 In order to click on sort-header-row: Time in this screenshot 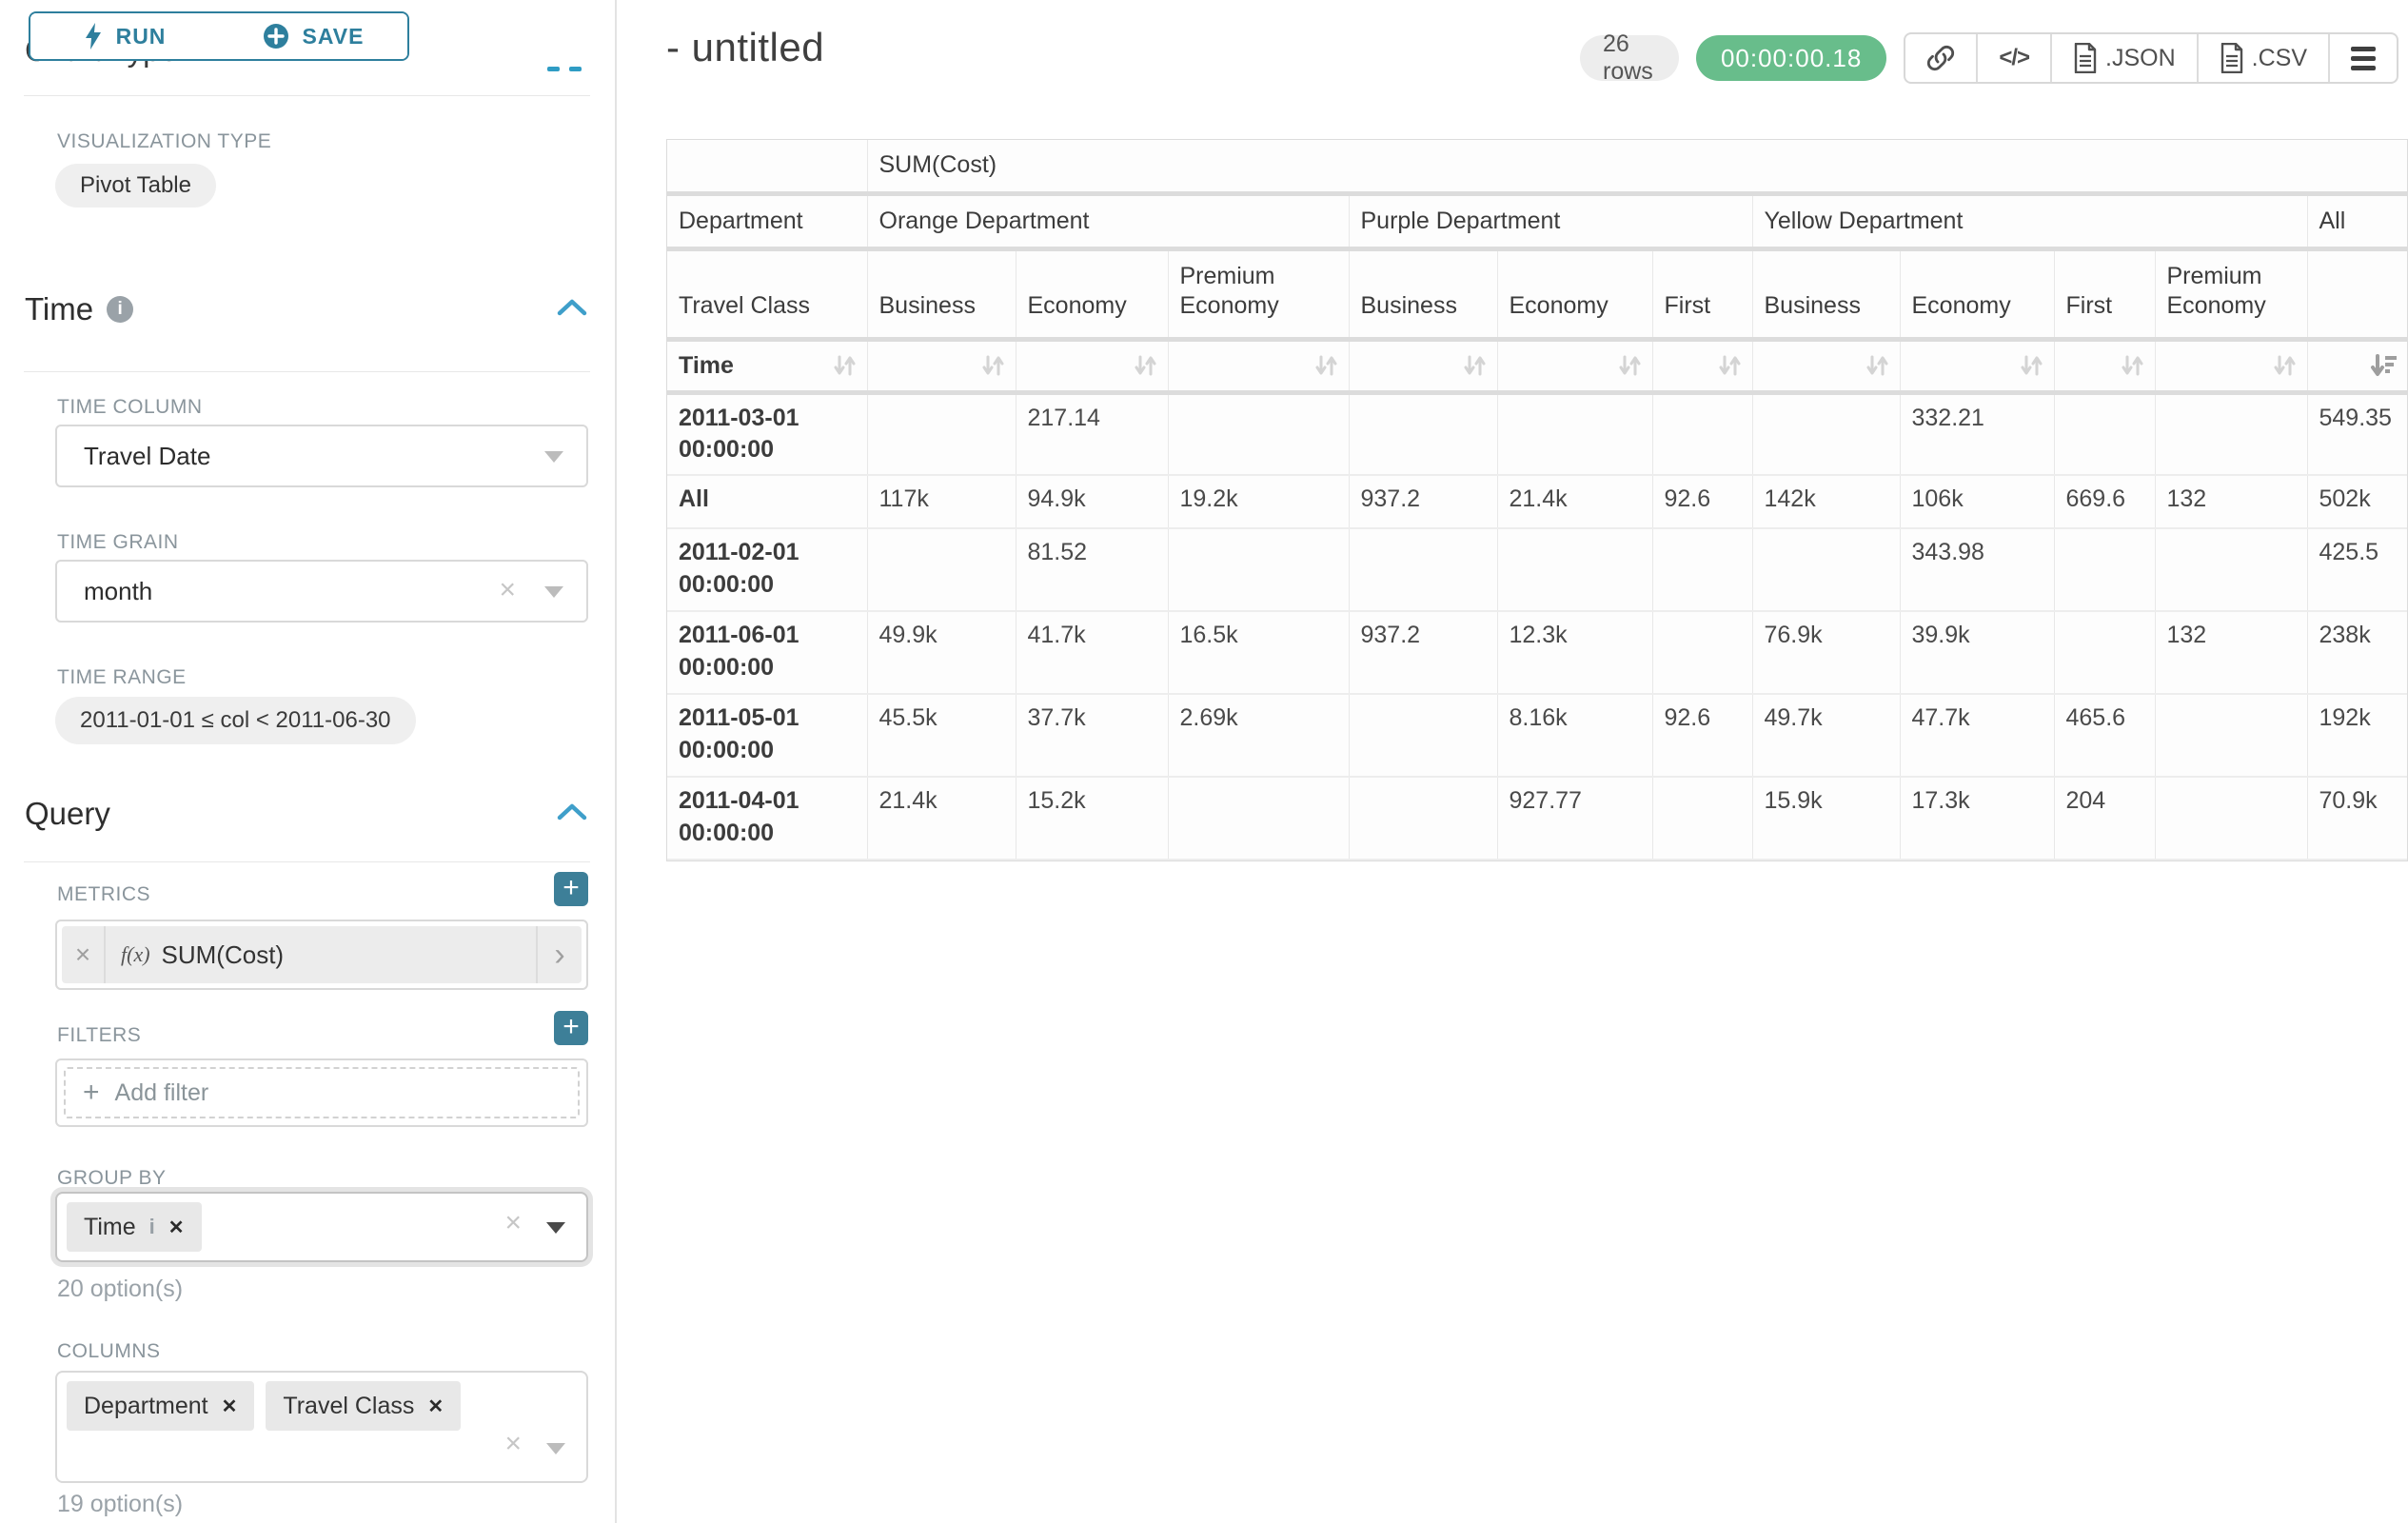, I will do `click(1537, 367)`.